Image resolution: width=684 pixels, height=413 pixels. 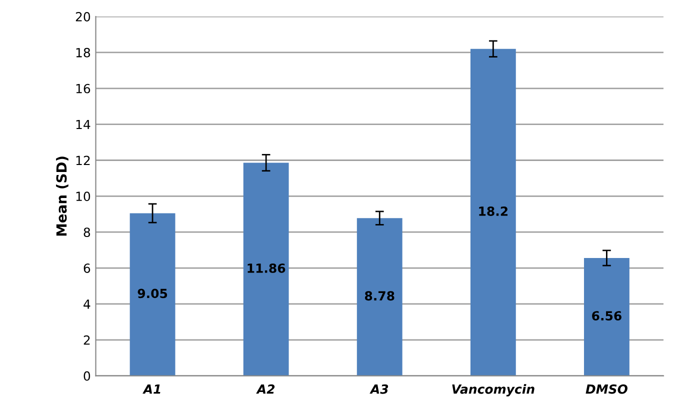 I want to click on y-tick-label: 6, so click(x=87, y=268).